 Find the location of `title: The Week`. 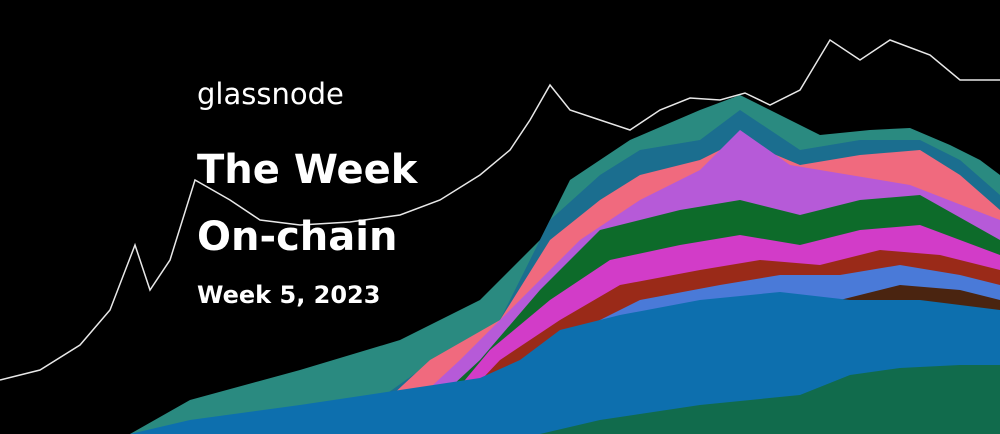

title: The Week is located at coordinates (308, 170).